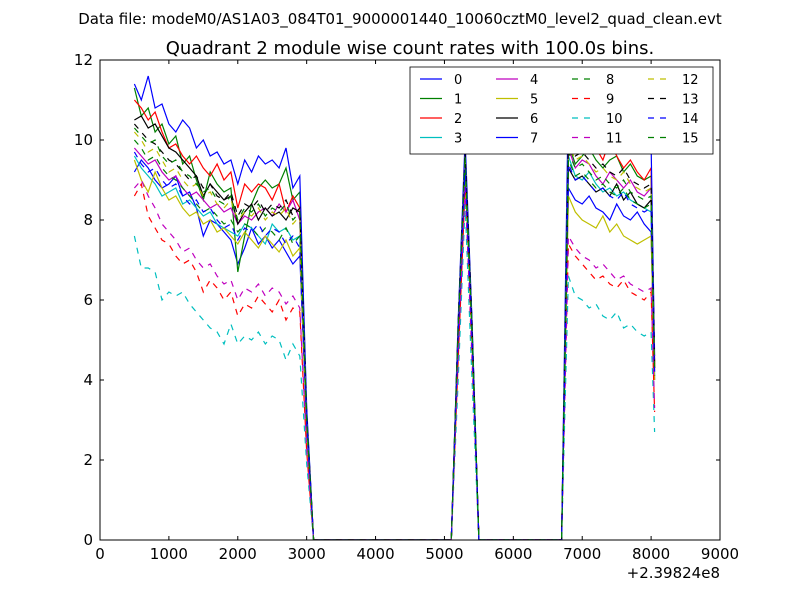 The image size is (800, 600). I want to click on x-offset-label: +2.39824e8, so click(673, 573).